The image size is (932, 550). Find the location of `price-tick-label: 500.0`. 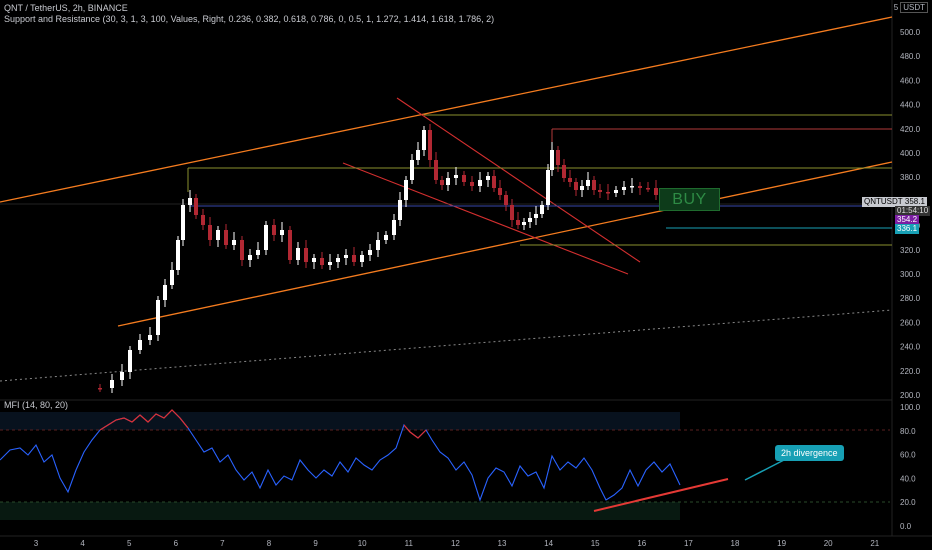

price-tick-label: 500.0 is located at coordinates (910, 32).